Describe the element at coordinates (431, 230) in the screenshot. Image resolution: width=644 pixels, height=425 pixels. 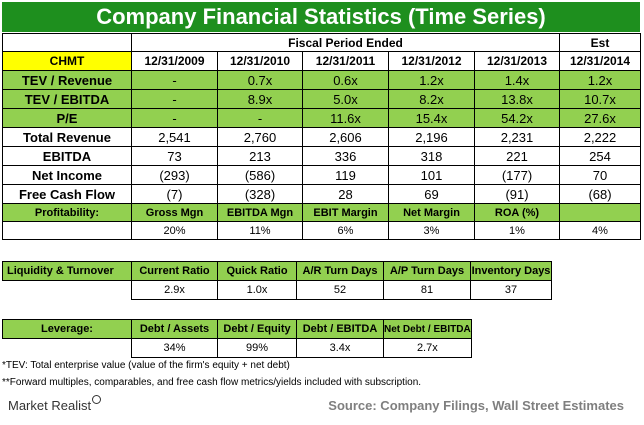
I see `metric-value: 3%` at that location.